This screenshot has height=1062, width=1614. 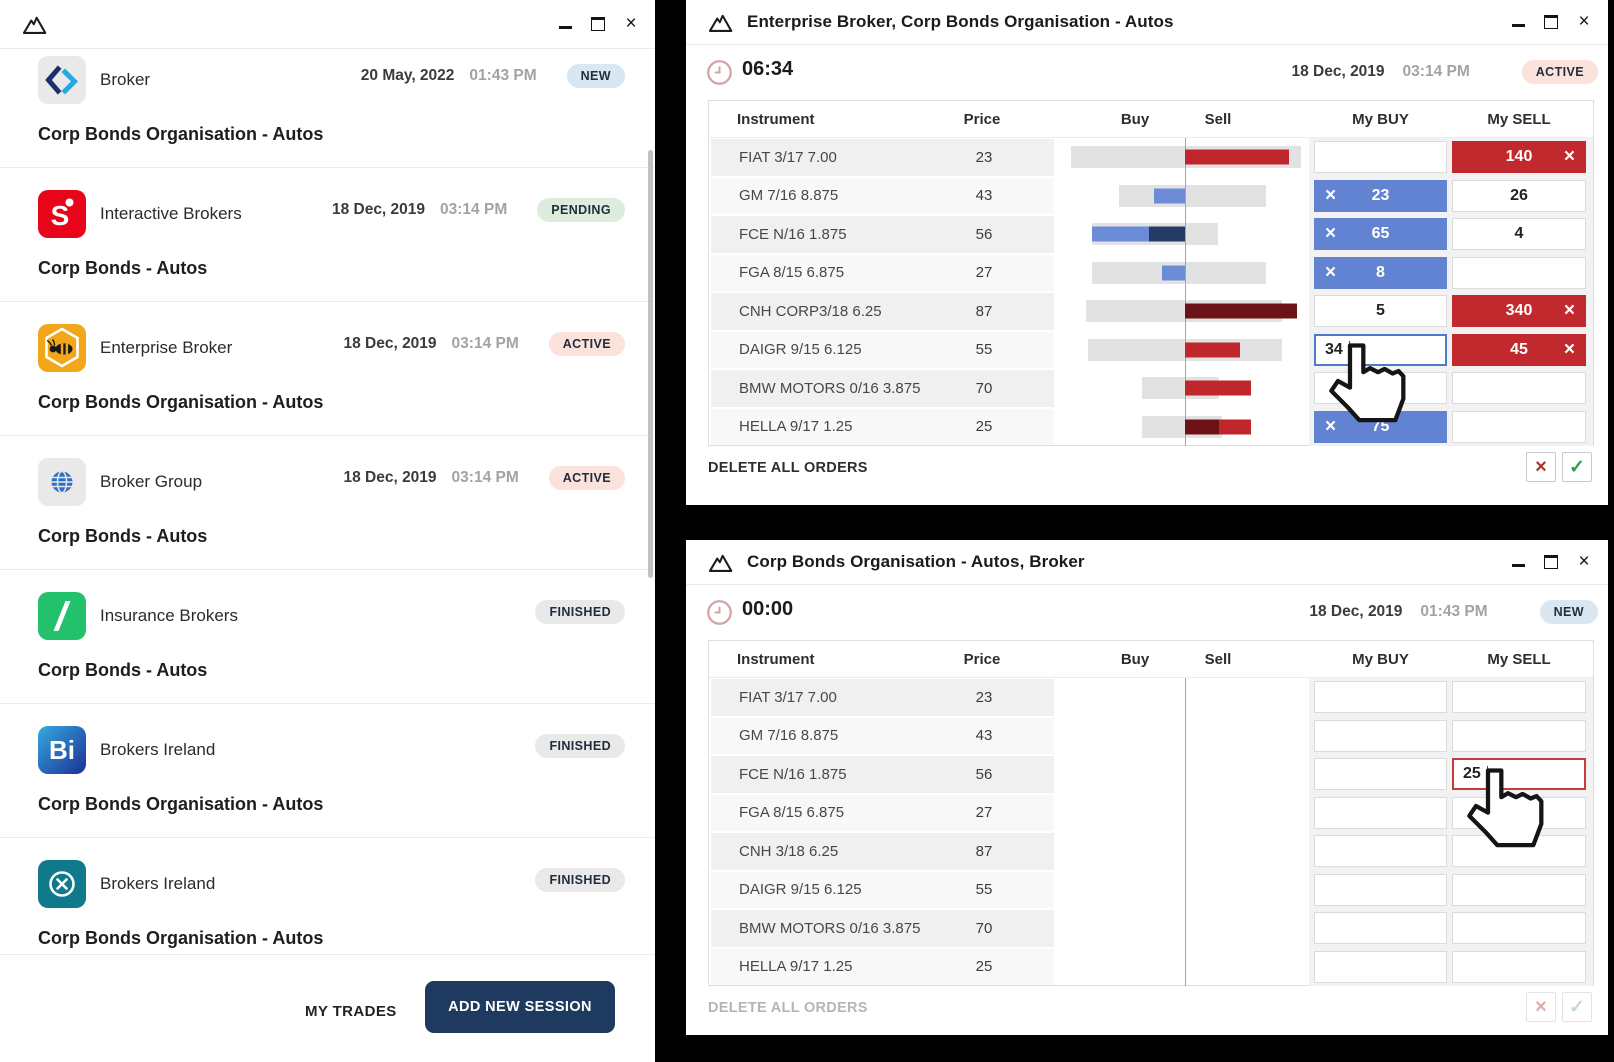 I want to click on add-new-session-button: ADD NEW SESSION, so click(x=520, y=1007).